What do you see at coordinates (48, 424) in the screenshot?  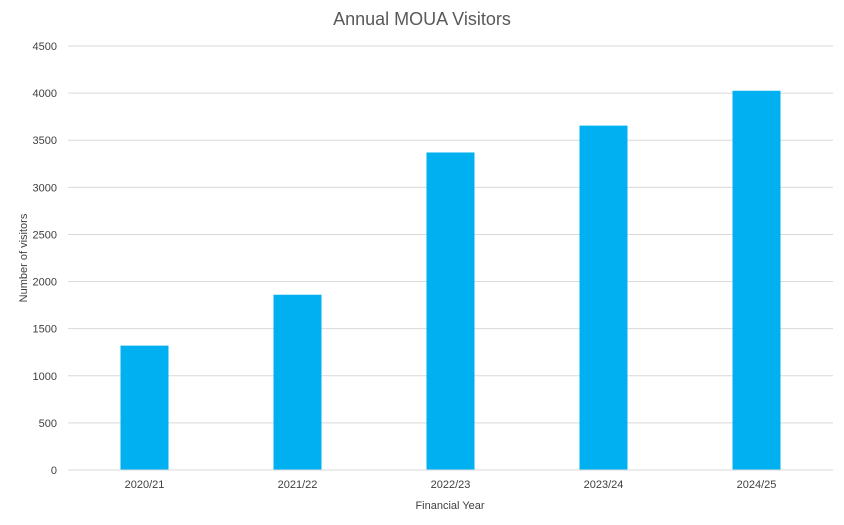 I see `y-tick-label: 500` at bounding box center [48, 424].